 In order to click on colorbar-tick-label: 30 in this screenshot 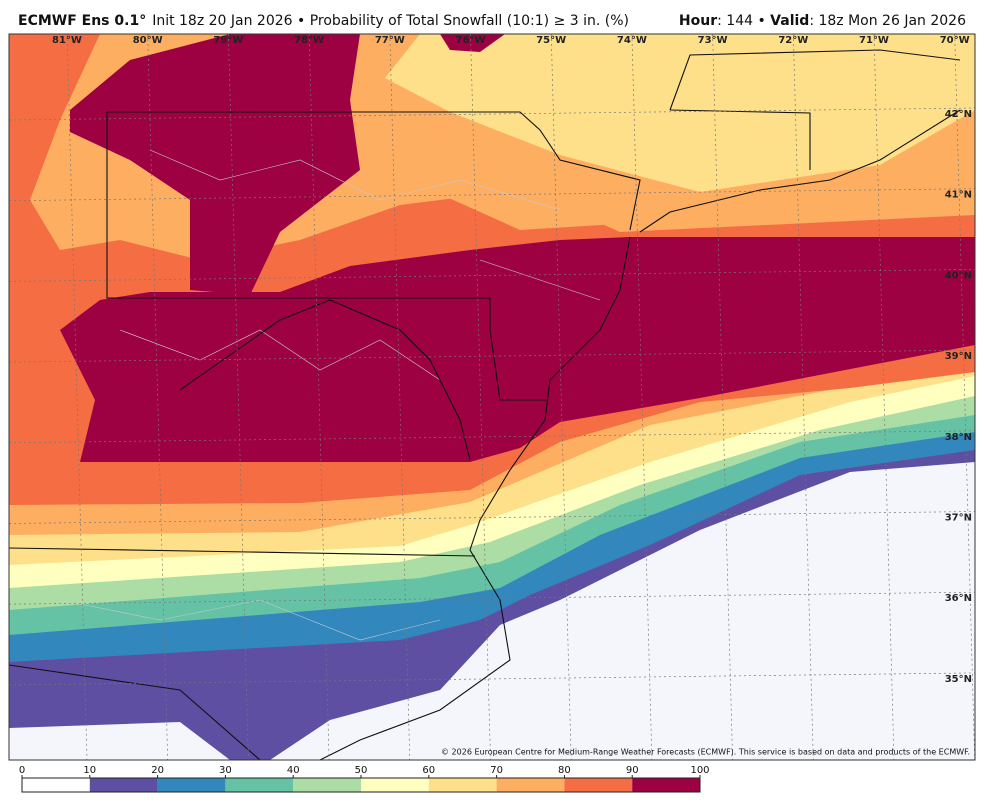, I will do `click(225, 770)`.